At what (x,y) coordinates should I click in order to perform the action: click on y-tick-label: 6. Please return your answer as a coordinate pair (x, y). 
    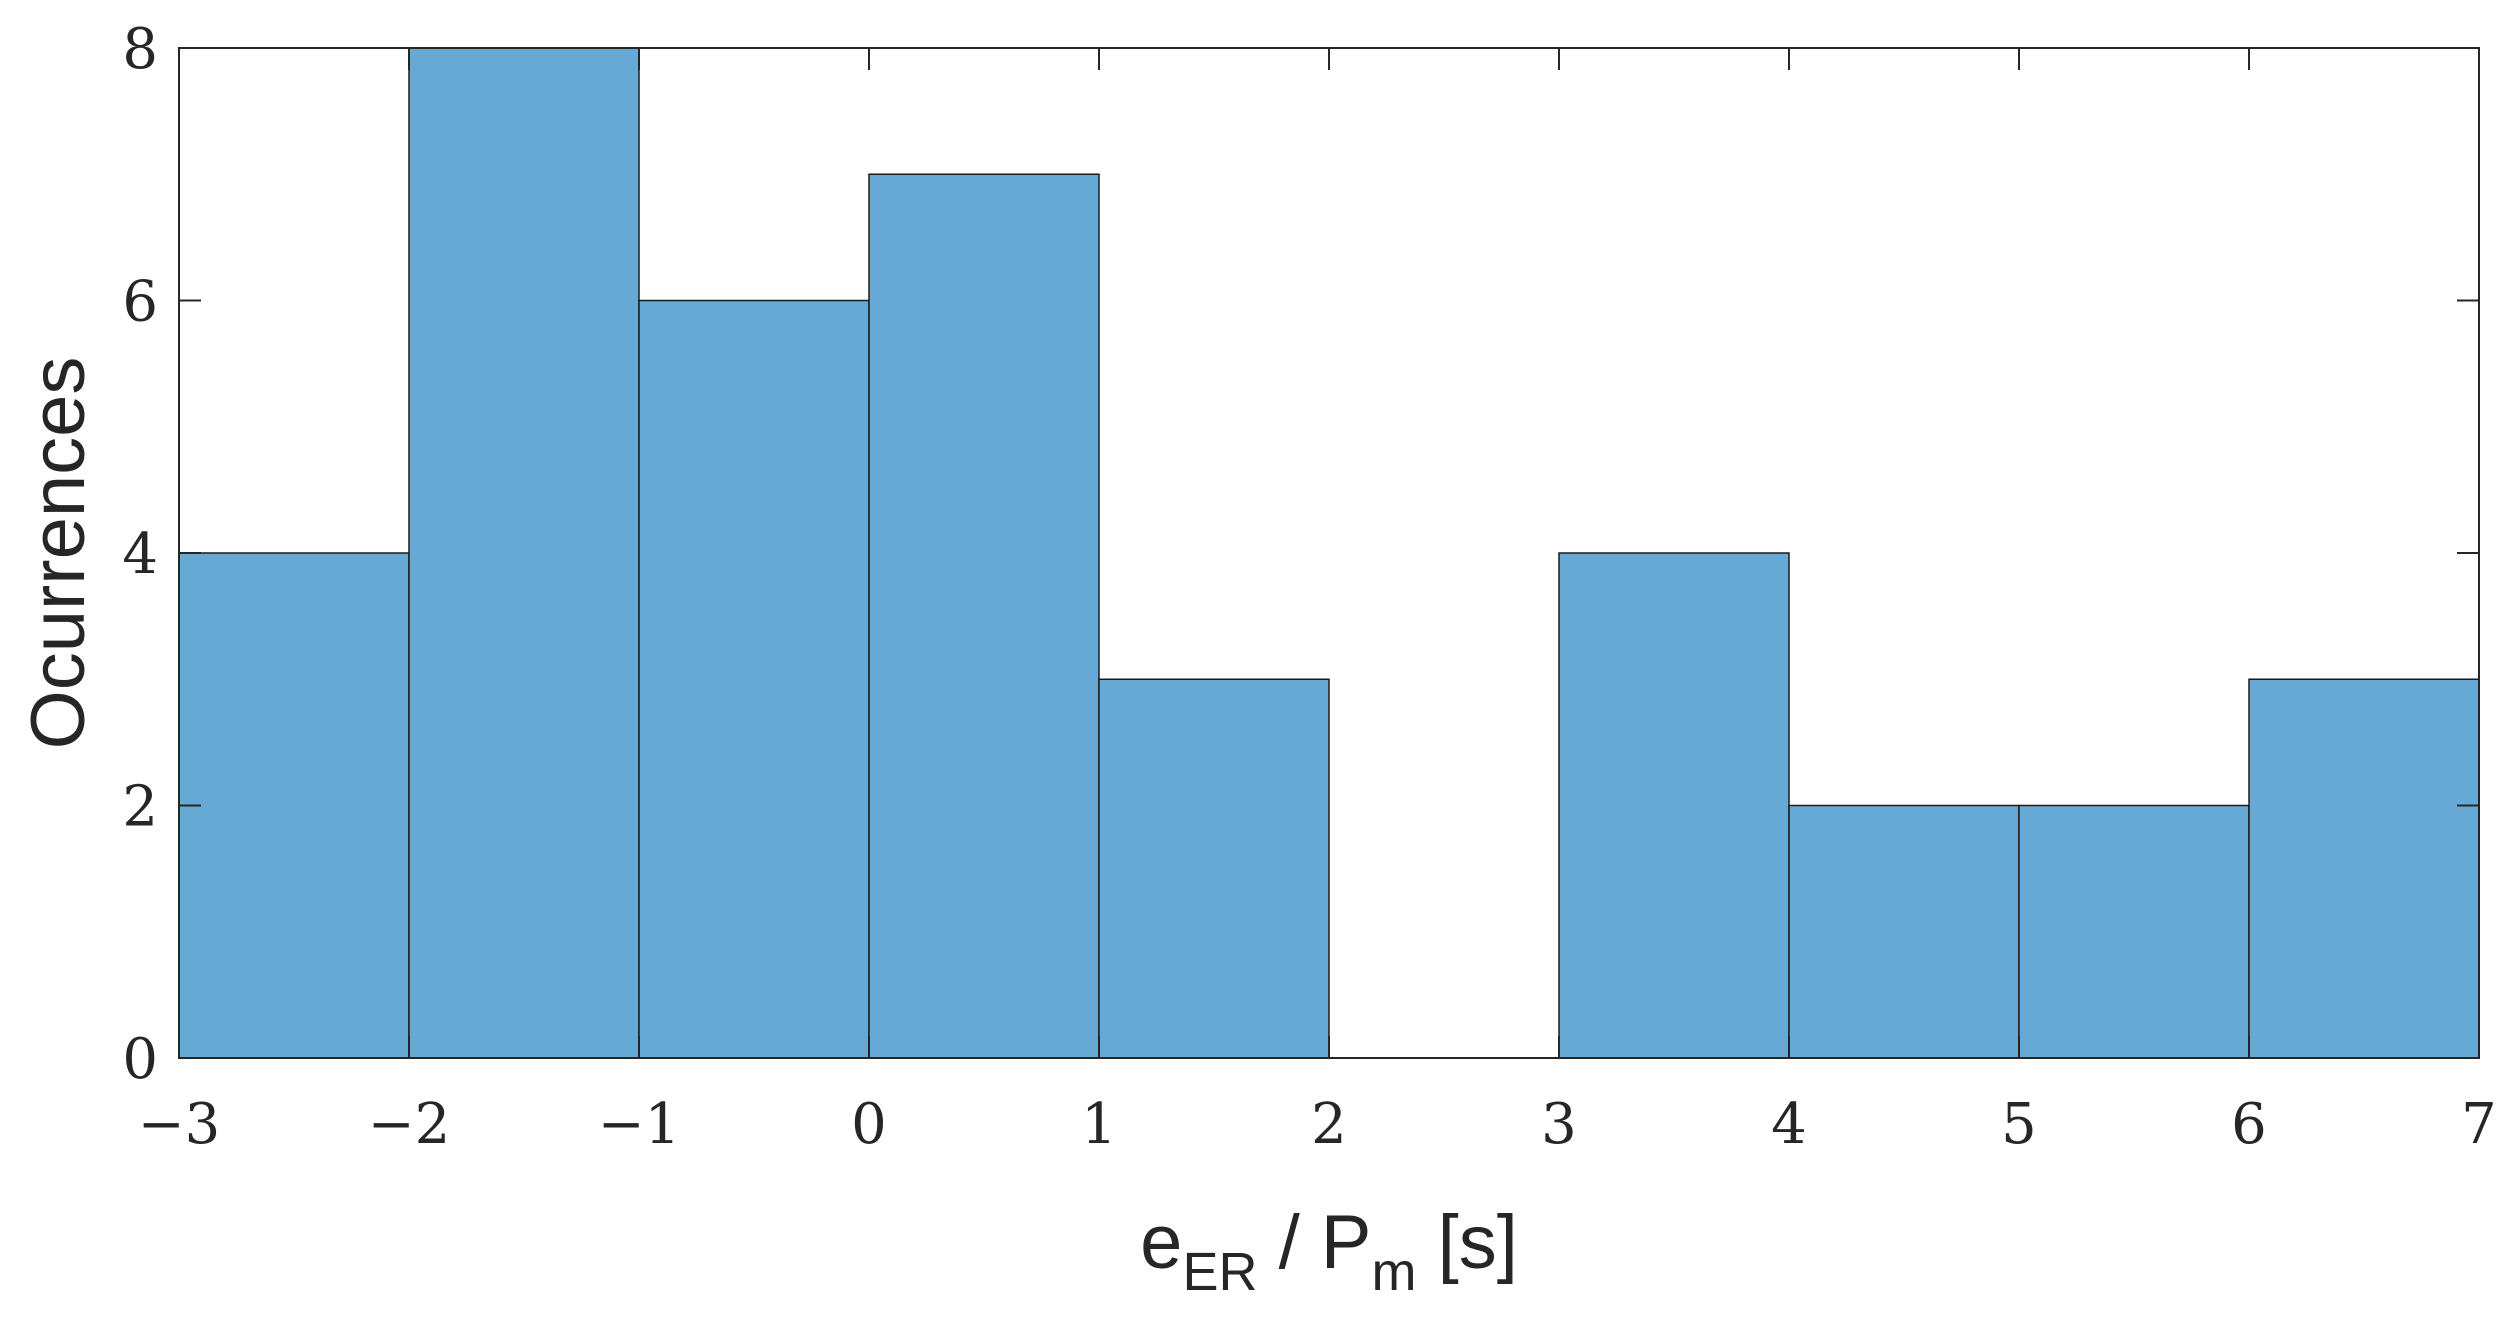
    Looking at the image, I should click on (140, 302).